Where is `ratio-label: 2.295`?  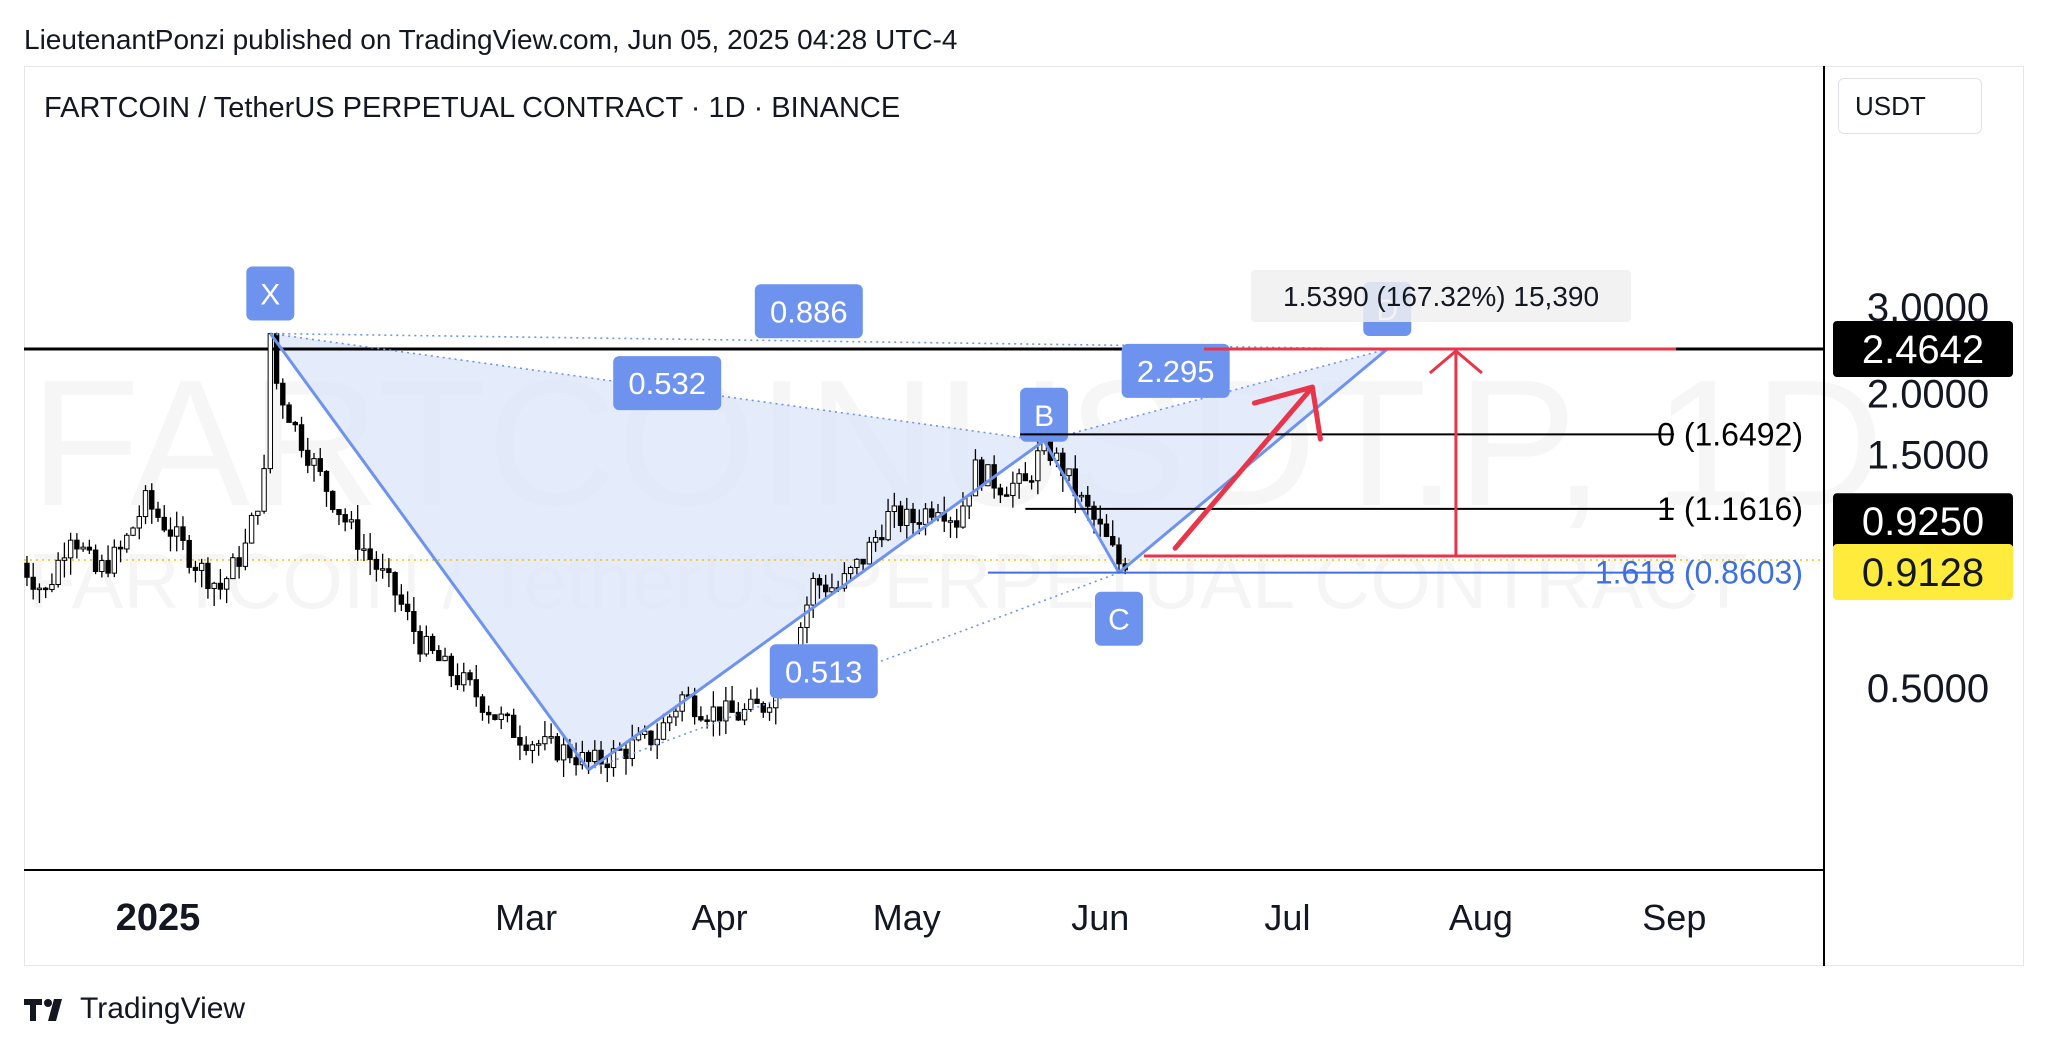 ratio-label: 2.295 is located at coordinates (1176, 371).